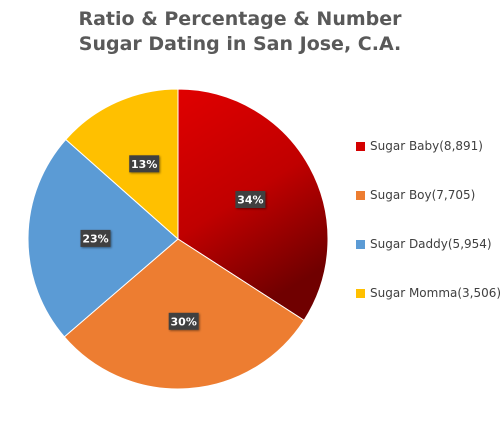 The width and height of the screenshot is (500, 421). What do you see at coordinates (360, 244) in the screenshot?
I see `legend-swatch-sugar-daddy` at bounding box center [360, 244].